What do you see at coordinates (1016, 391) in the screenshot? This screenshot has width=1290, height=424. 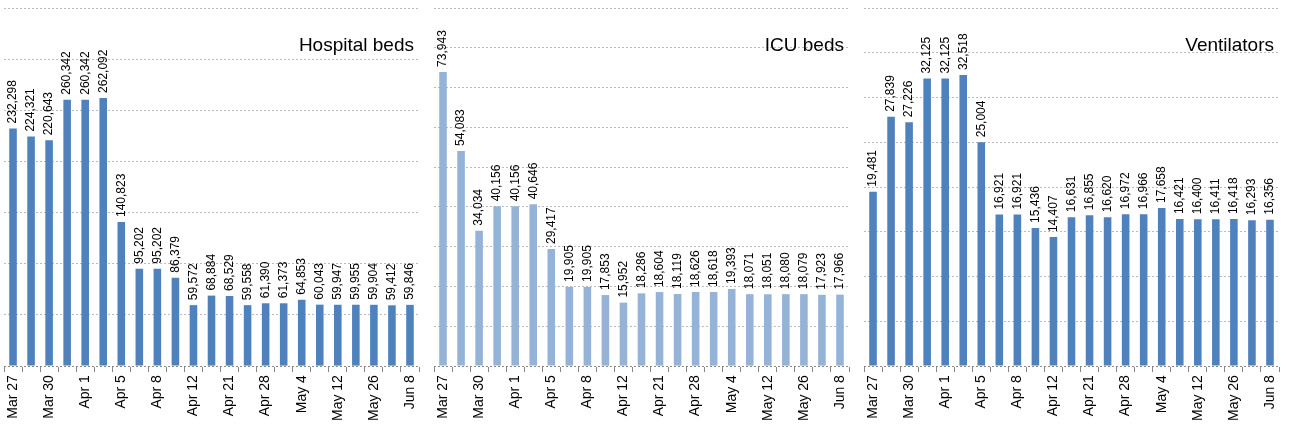 I see `x-tick-label: Apr 8` at bounding box center [1016, 391].